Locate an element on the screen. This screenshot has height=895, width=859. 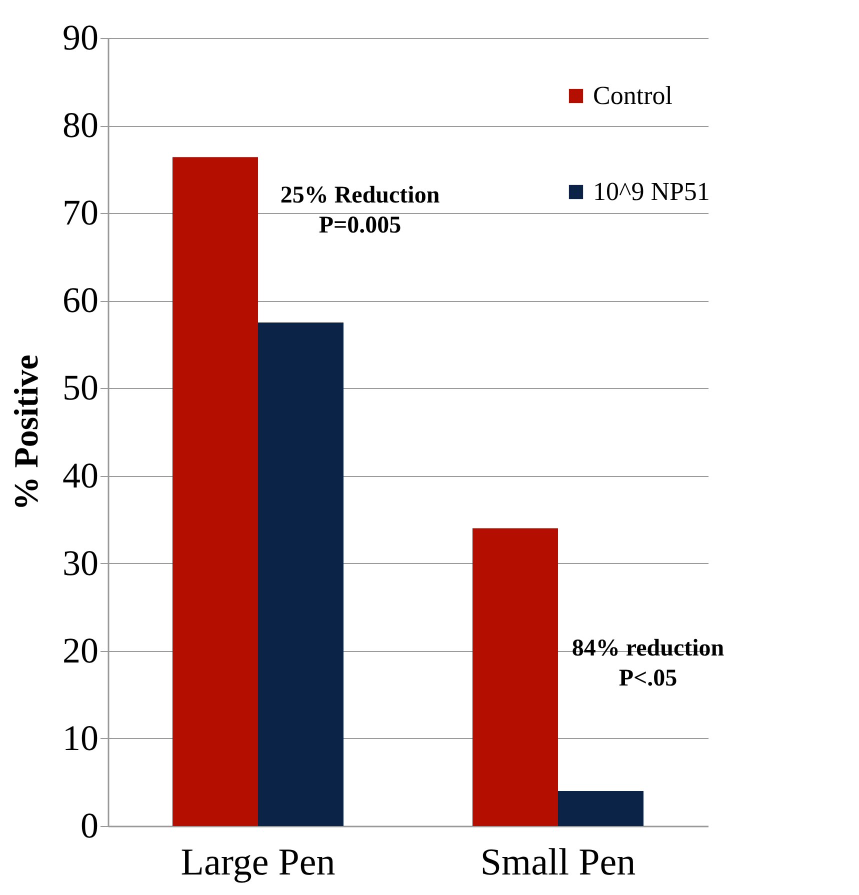
y-tick-label: 0 is located at coordinates (89, 826).